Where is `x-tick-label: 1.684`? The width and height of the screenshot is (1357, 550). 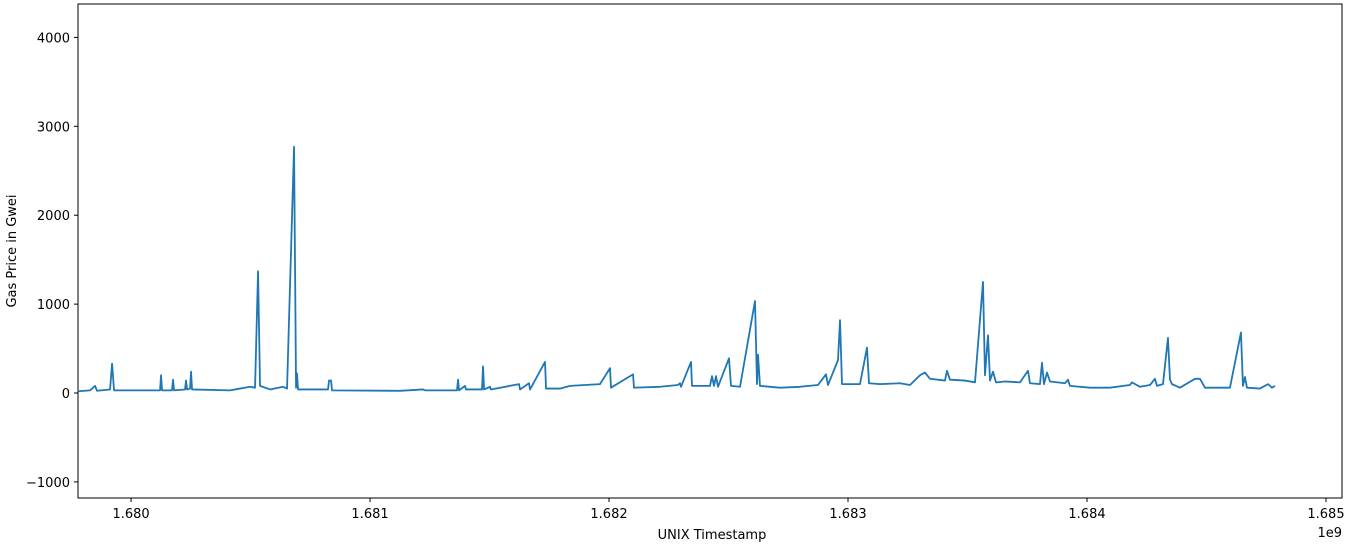
x-tick-label: 1.684 is located at coordinates (1086, 514).